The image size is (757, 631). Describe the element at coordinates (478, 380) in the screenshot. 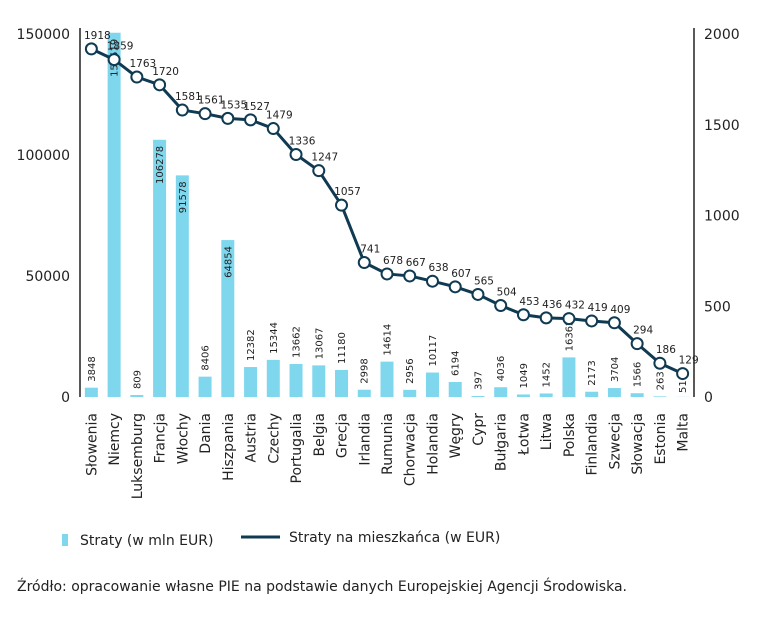

I see `bar-data-label: 397` at that location.